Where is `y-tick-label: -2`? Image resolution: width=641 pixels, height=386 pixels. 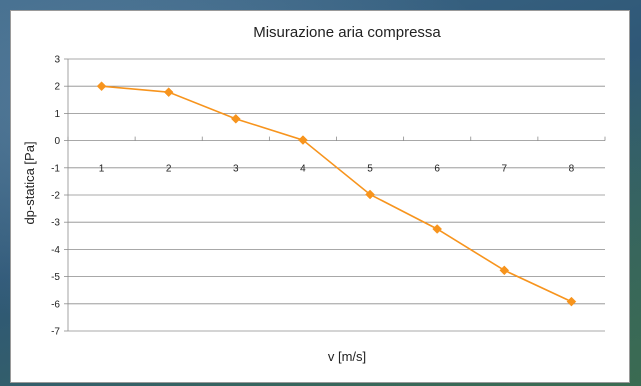
y-tick-label: -2 is located at coordinates (55, 196).